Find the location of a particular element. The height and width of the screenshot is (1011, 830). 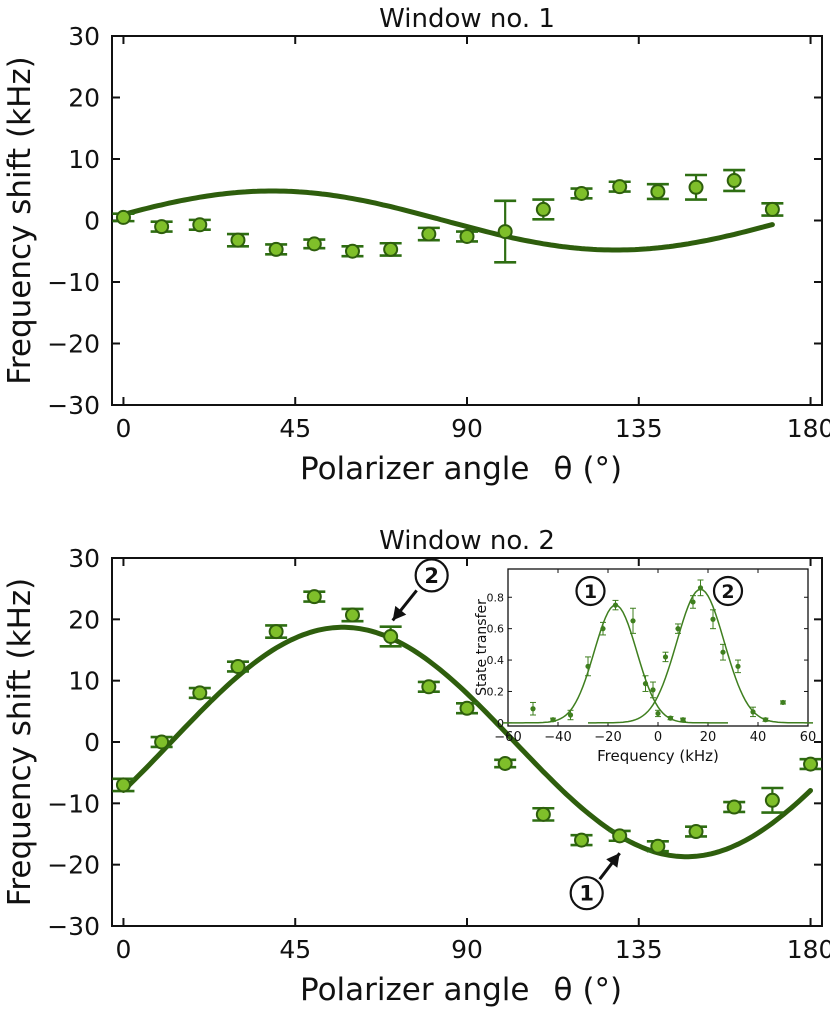

inset-label-1: 1 is located at coordinates (590, 591).